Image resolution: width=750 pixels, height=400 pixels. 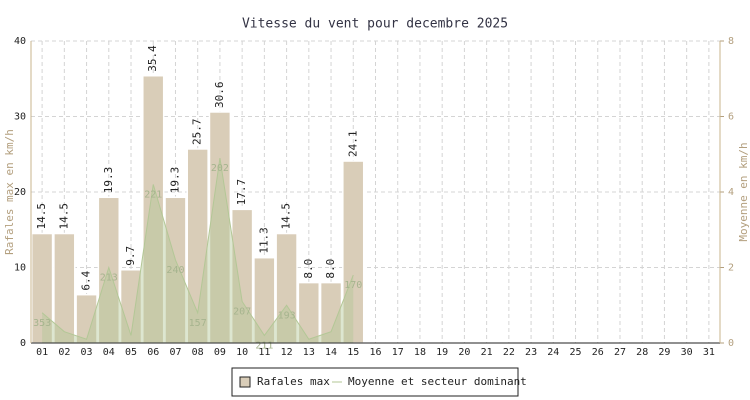 What do you see at coordinates (153, 194) in the screenshot?
I see `direction-label: 221` at bounding box center [153, 194].